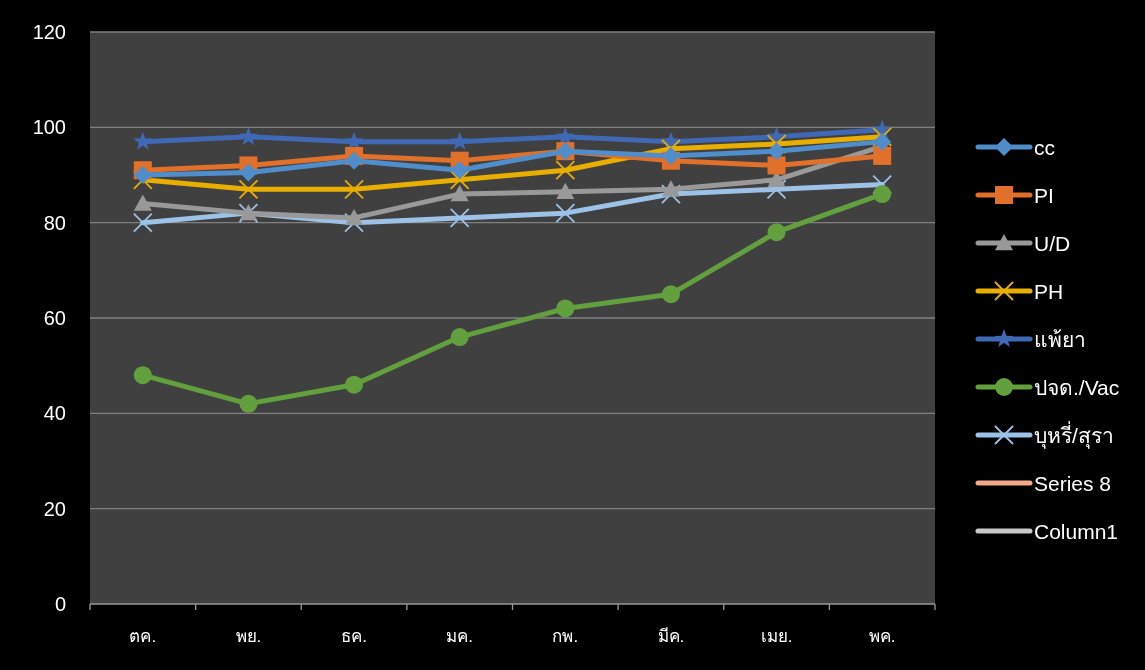 This screenshot has height=670, width=1145. I want to click on x-tick-label: ธค., so click(354, 636).